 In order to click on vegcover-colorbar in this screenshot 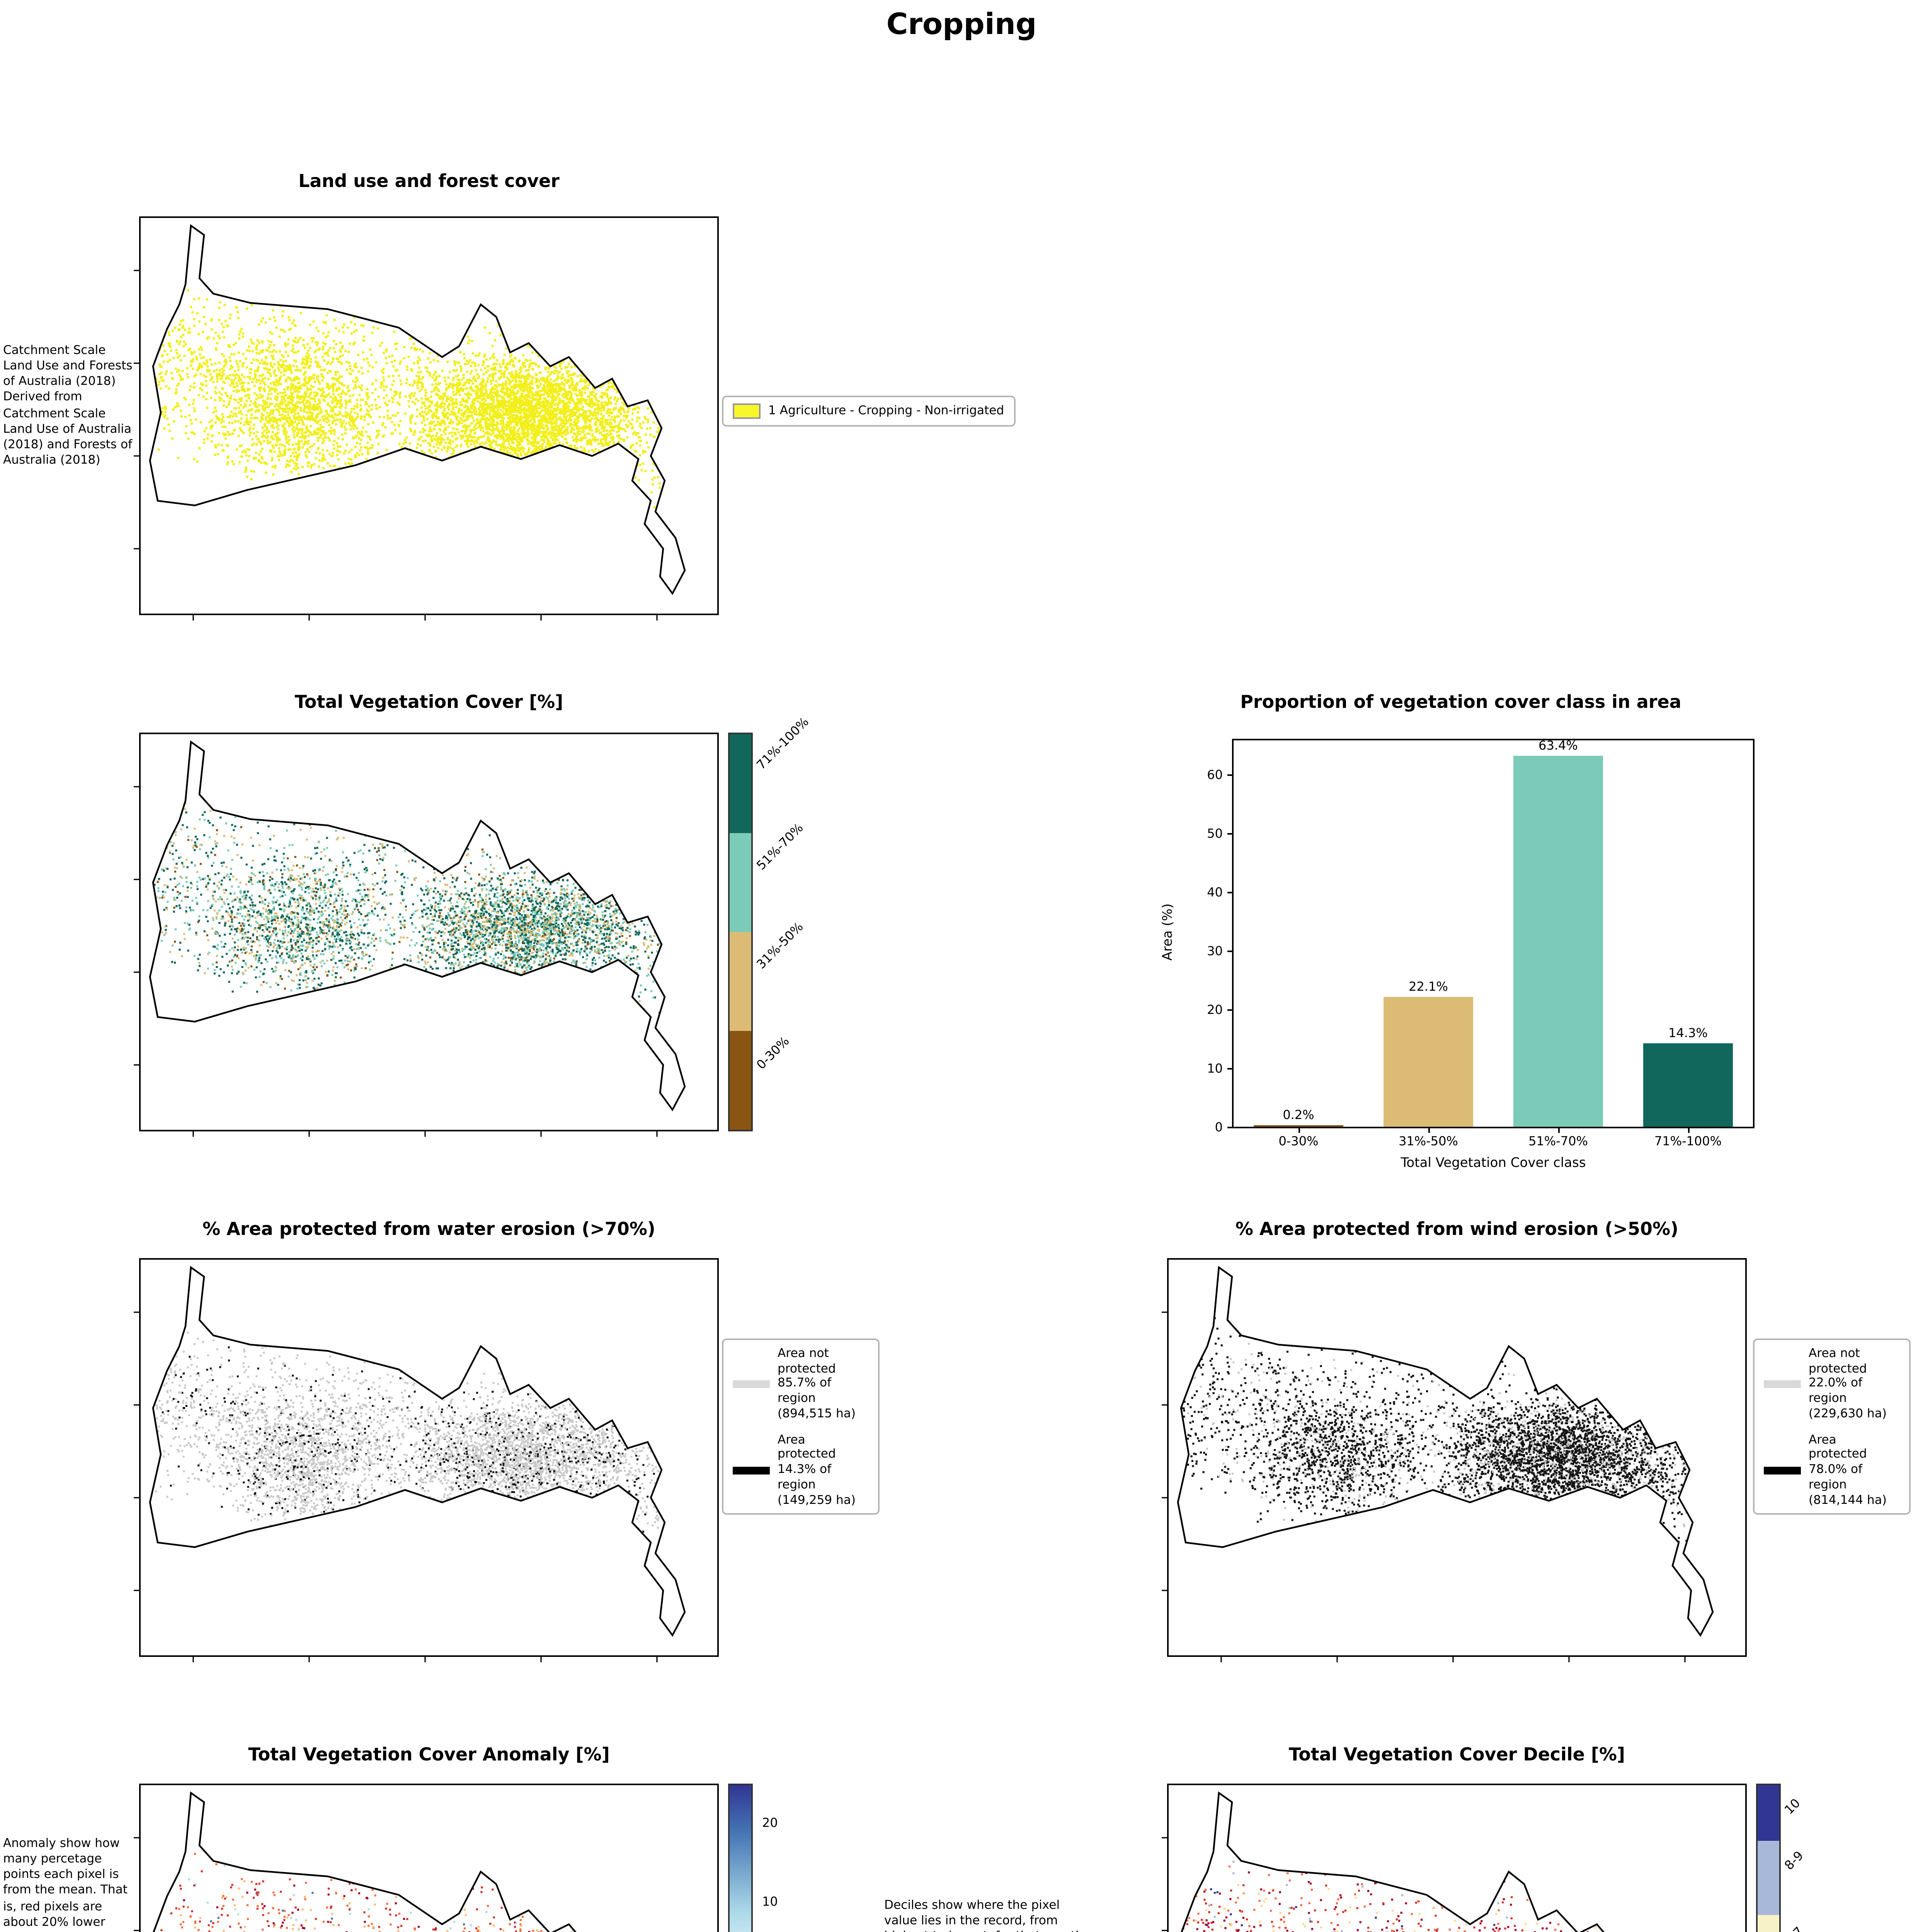, I will do `click(740, 932)`.